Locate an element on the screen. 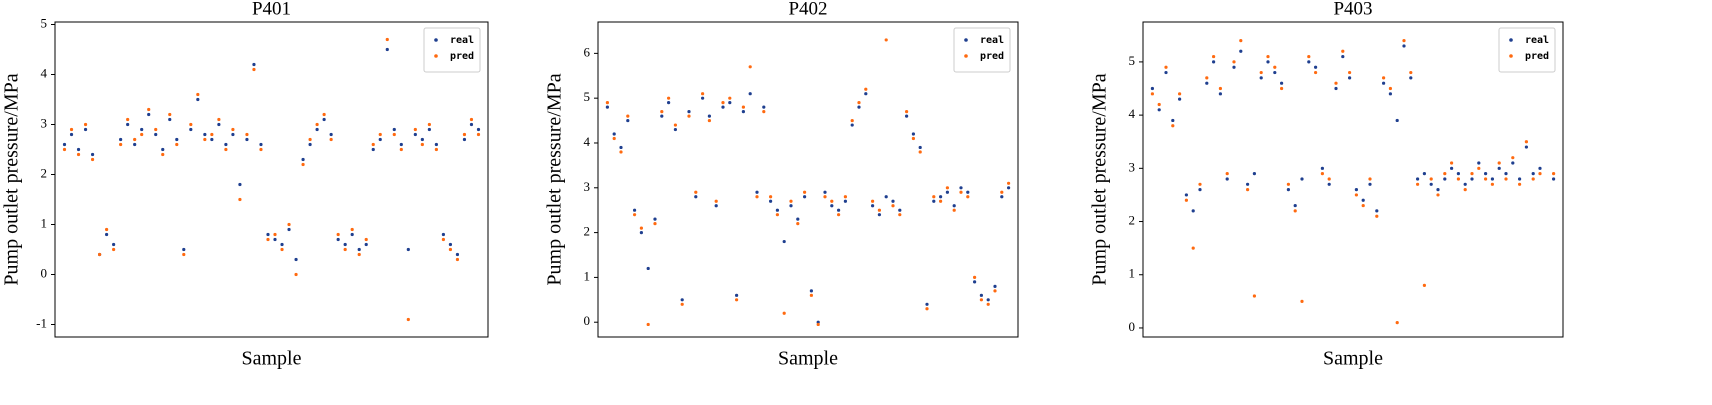 The width and height of the screenshot is (1712, 405). y-tick-label: 4 is located at coordinates (587, 141).